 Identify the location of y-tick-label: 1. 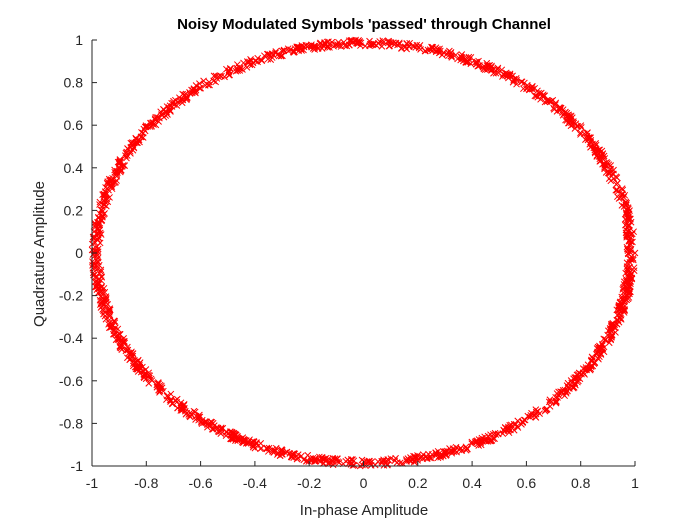
(79, 40).